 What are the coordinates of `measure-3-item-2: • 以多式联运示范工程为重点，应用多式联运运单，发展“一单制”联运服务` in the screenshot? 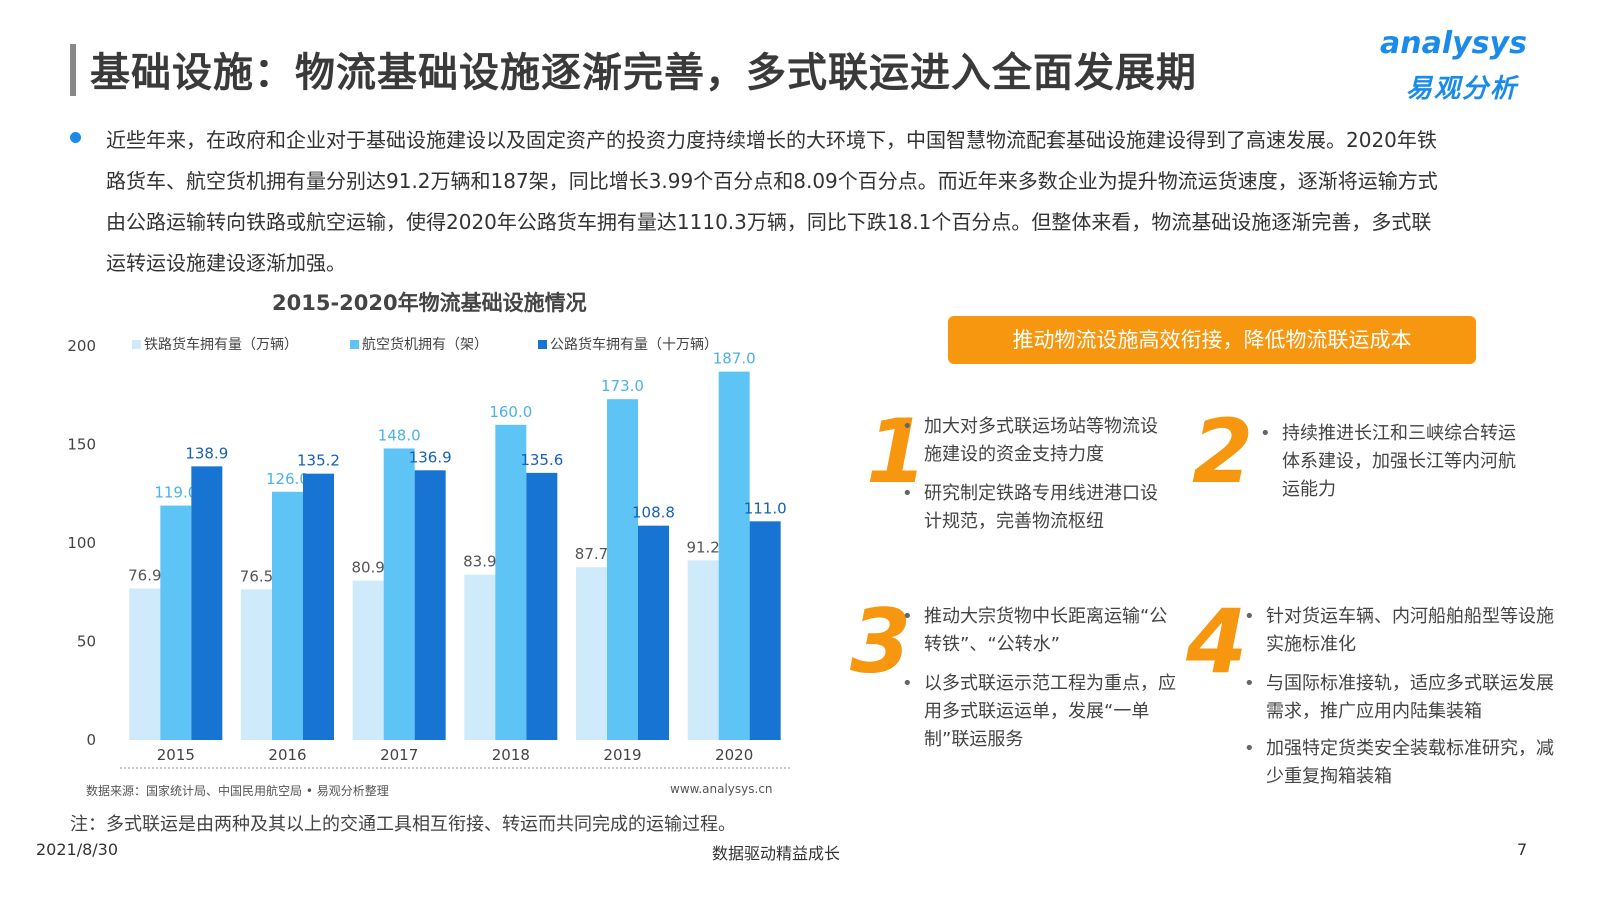 It's located at (1039, 711).